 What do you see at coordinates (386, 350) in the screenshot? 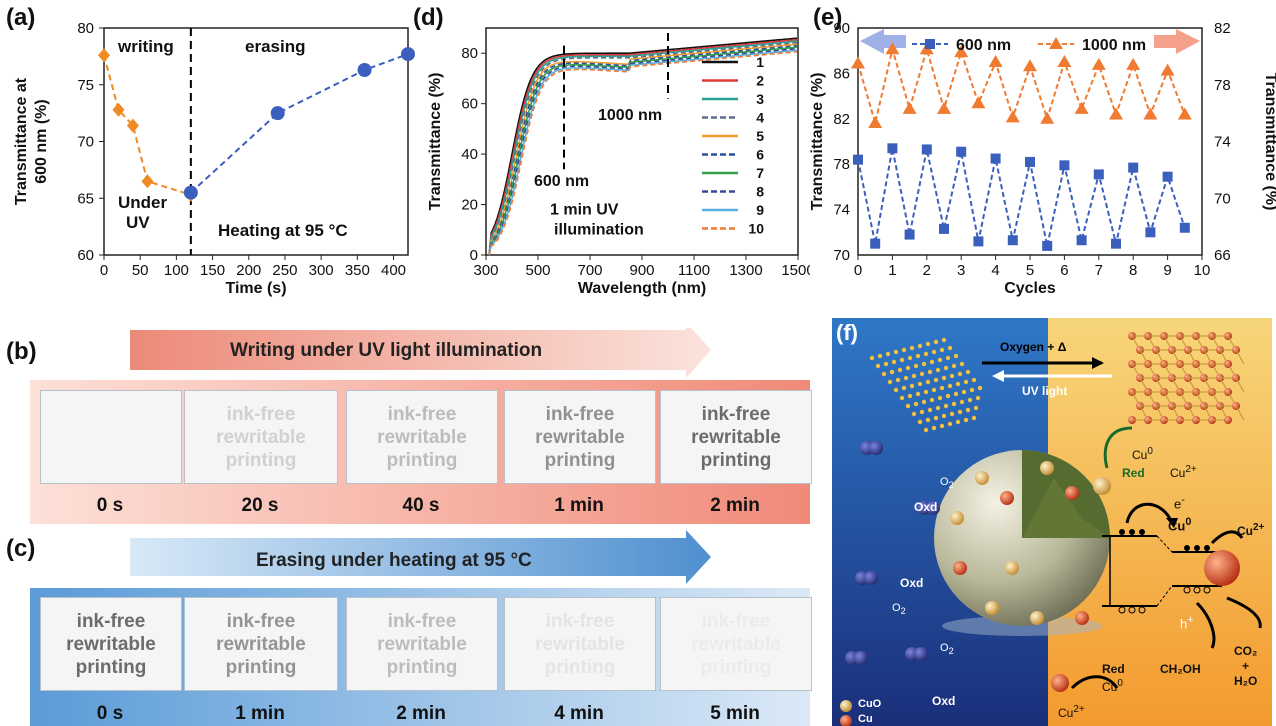
I see `write-title: Writing under UV light illumination` at bounding box center [386, 350].